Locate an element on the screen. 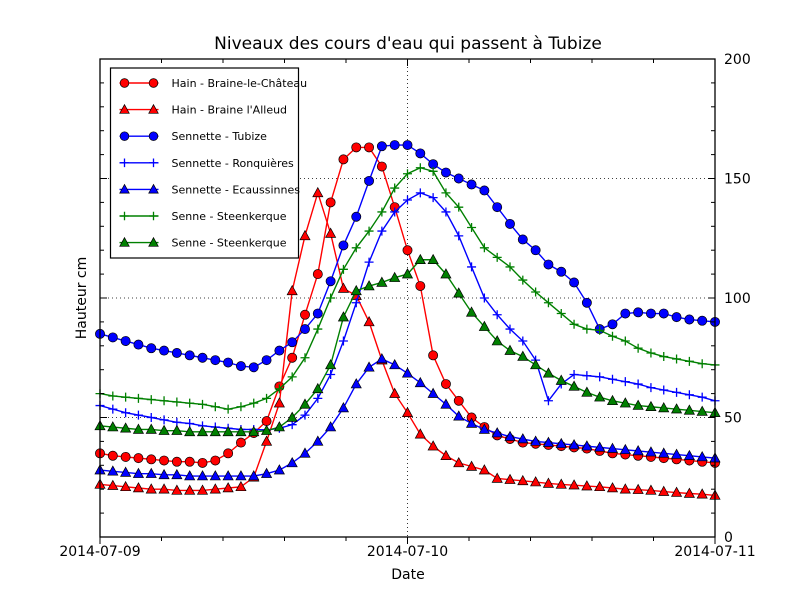 Image resolution: width=800 pixels, height=600 pixels. legend-item-senne-steenkerque-plus: Senne - Steenkerque is located at coordinates (203, 216).